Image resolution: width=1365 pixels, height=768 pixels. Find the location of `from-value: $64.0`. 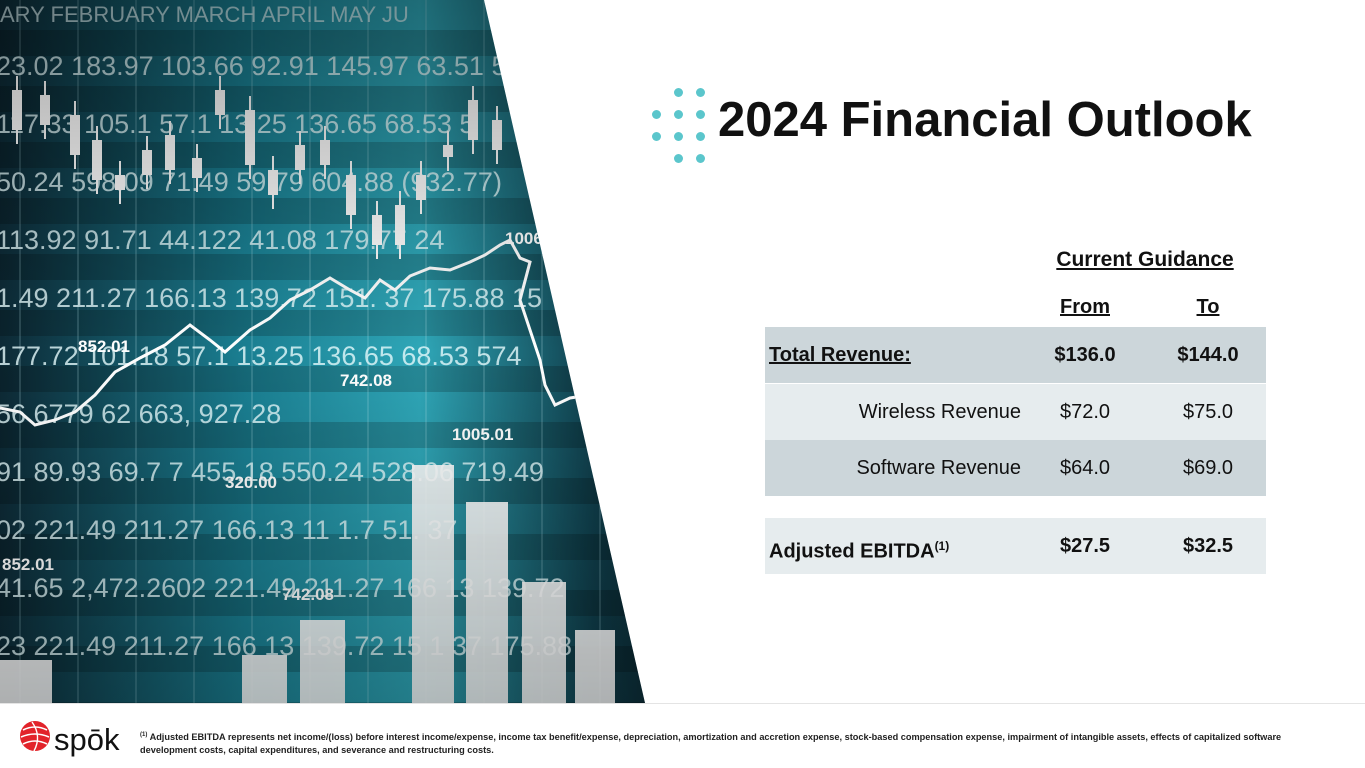

from-value: $64.0 is located at coordinates (1085, 468).